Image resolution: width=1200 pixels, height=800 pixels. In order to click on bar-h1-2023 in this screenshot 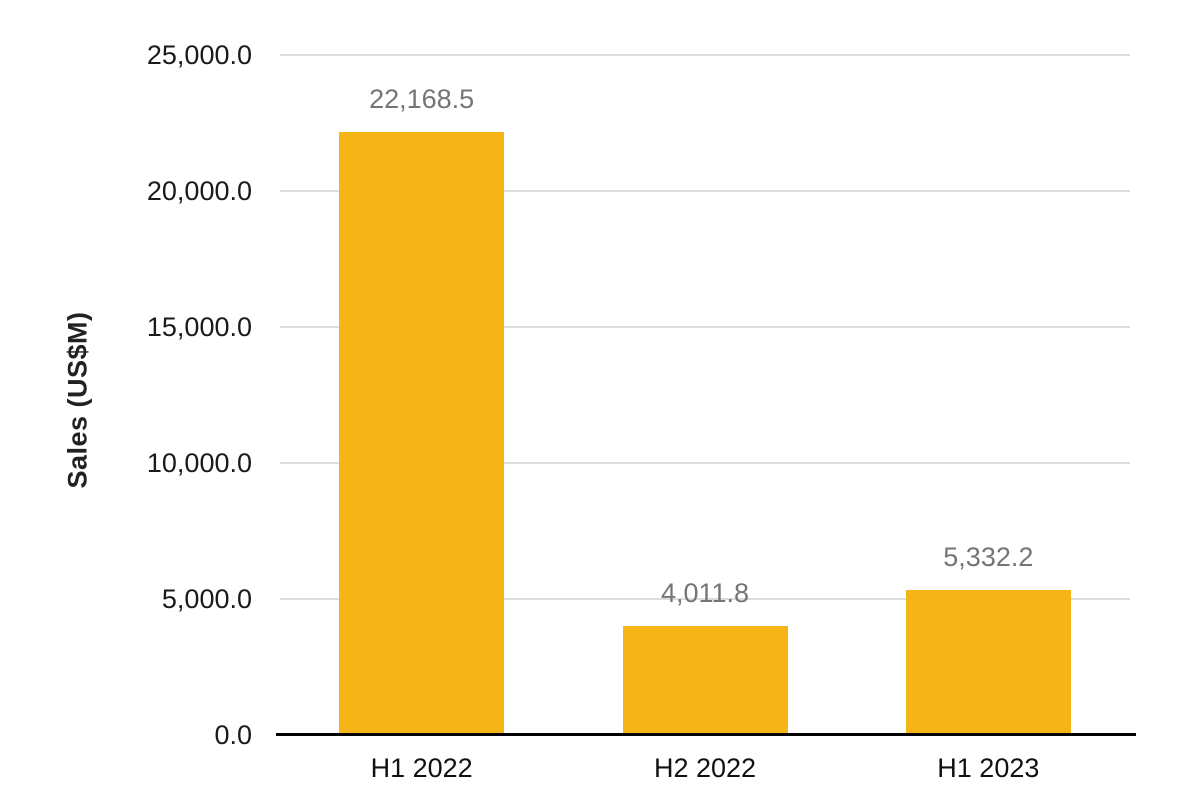, I will do `click(988, 662)`.